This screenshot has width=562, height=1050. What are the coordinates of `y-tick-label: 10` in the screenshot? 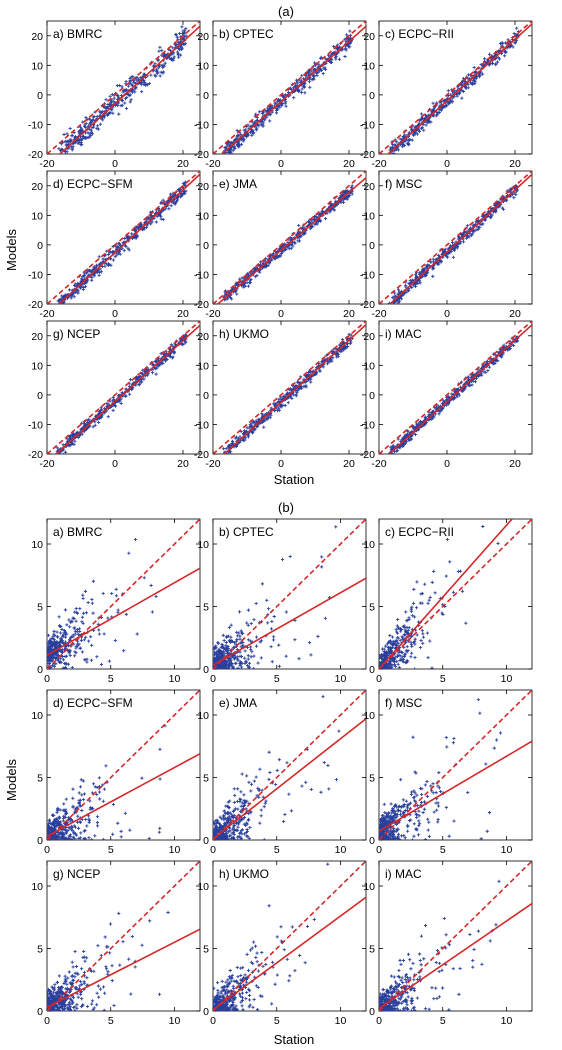 It's located at (203, 66).